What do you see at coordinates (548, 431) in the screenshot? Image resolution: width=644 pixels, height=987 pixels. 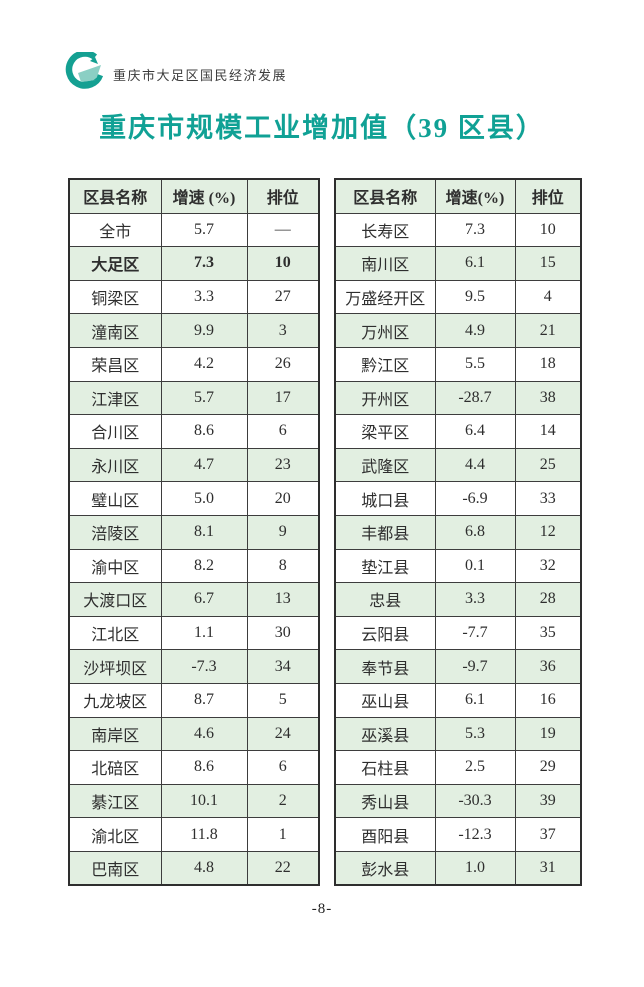 I see `rank-cell: 14` at bounding box center [548, 431].